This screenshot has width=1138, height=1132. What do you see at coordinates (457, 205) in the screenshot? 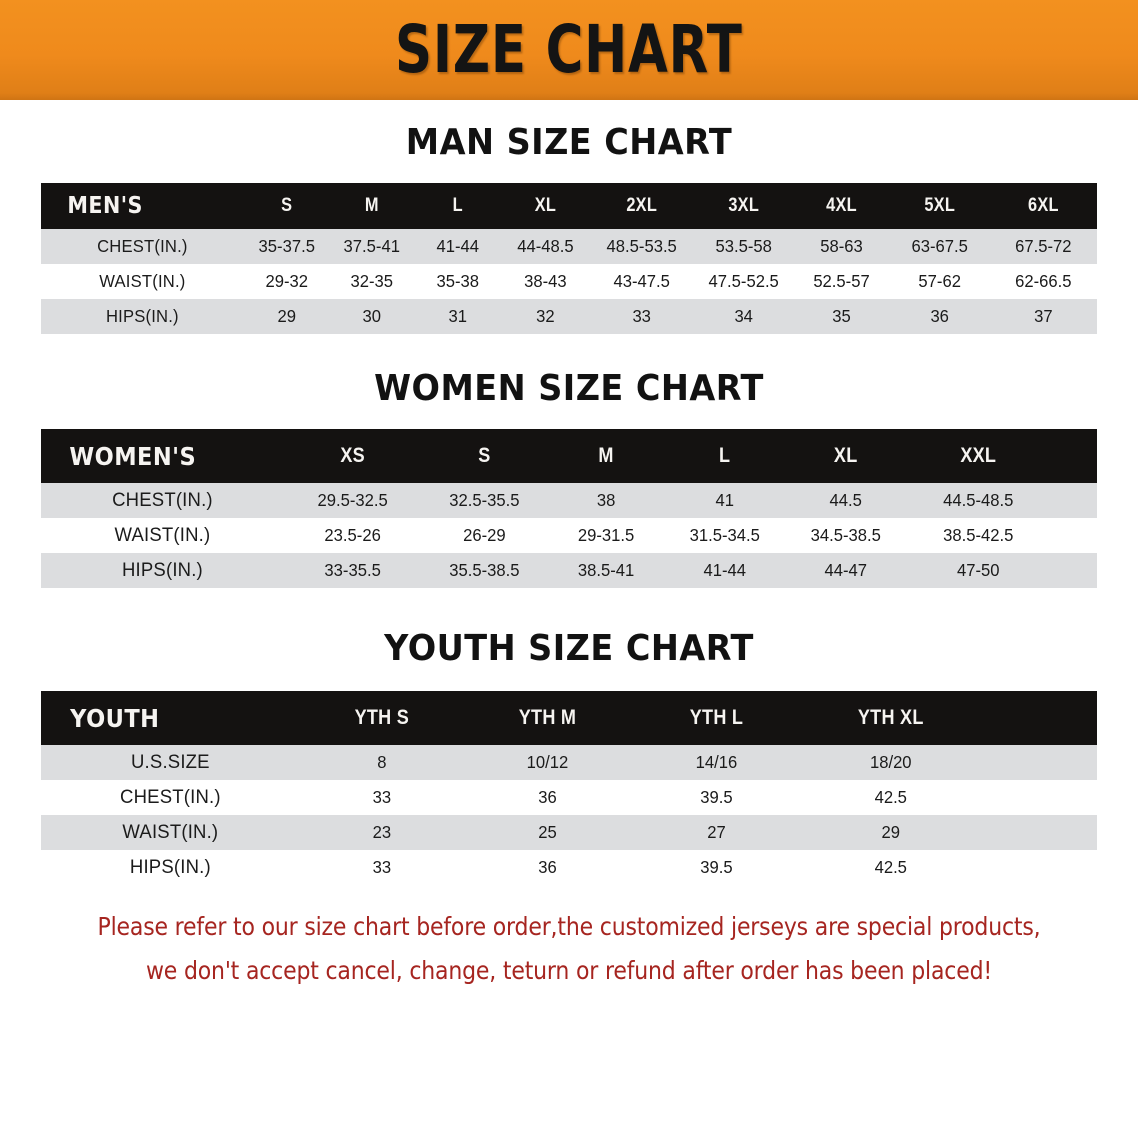
I see `men-col-l: L` at bounding box center [457, 205].